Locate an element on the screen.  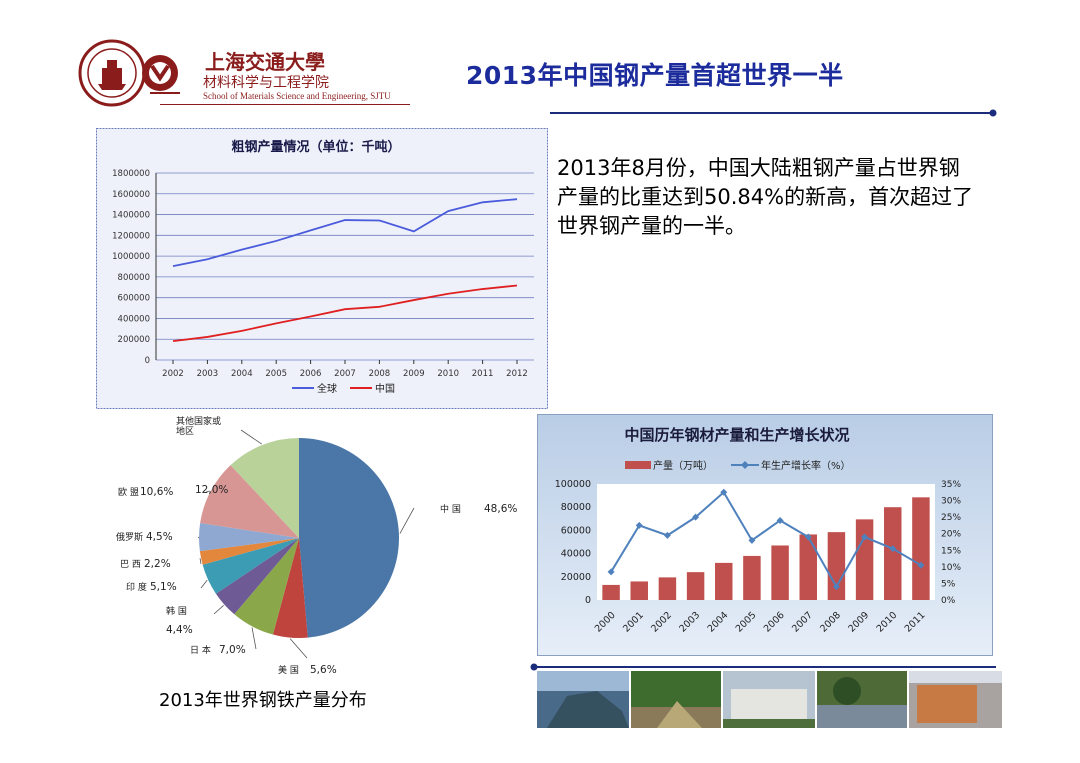
header-rule is located at coordinates (773, 113).